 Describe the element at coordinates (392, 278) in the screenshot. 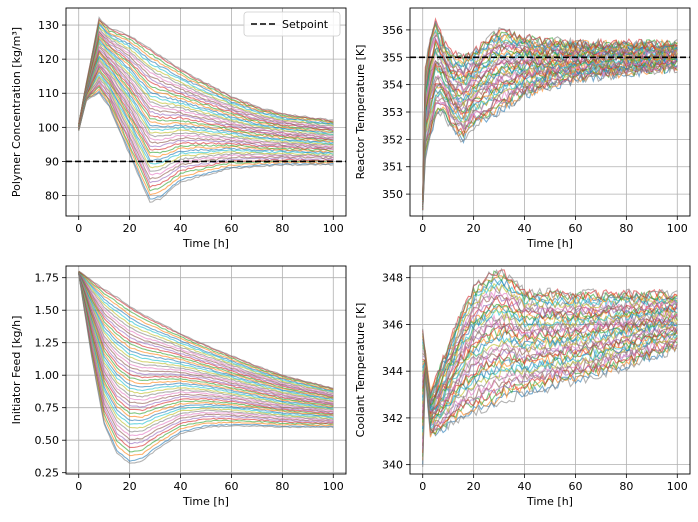

I see `y-tick-label: 348` at that location.